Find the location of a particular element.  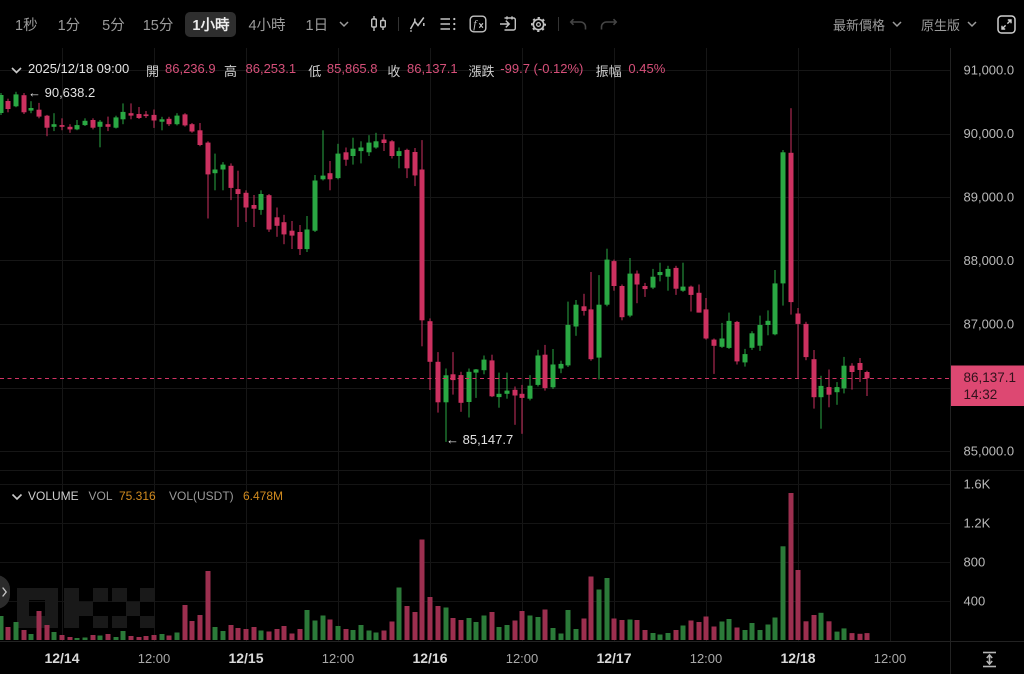

svg-text: 12/14 is located at coordinates (61, 658).